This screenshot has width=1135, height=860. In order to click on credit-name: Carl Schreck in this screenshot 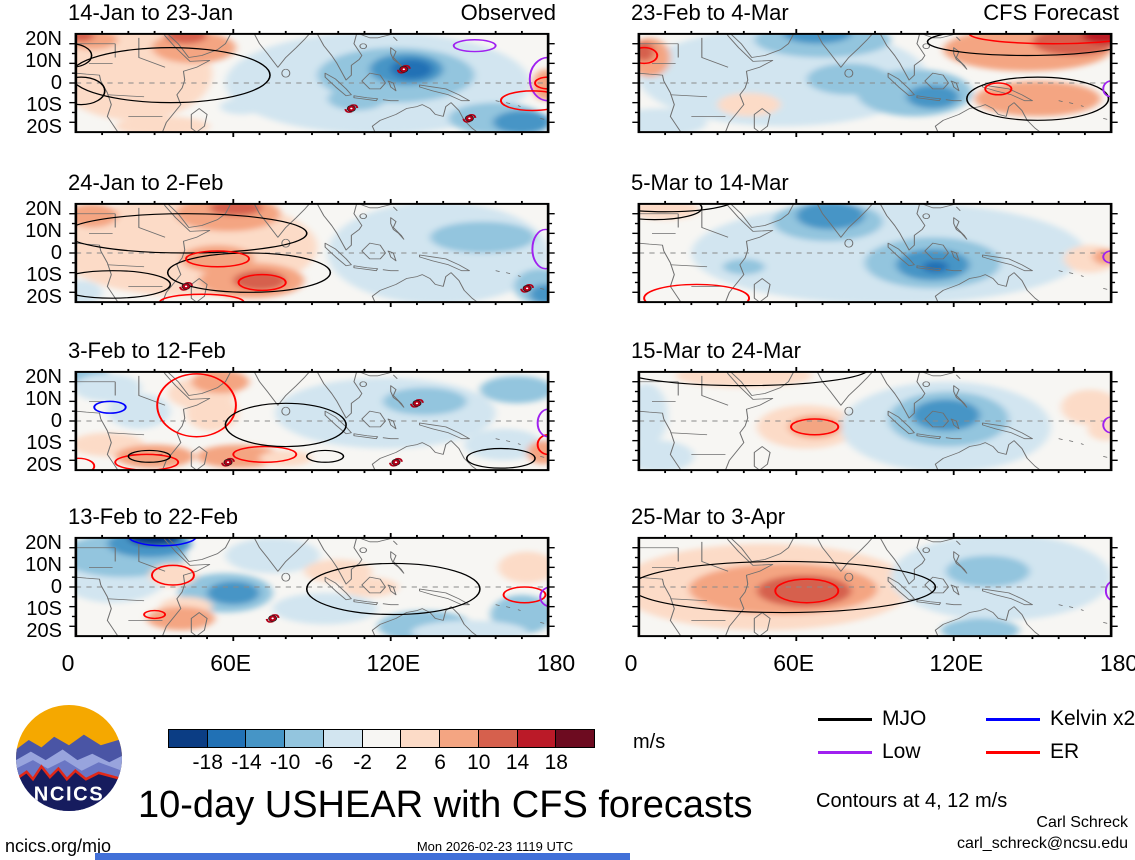, I will do `click(1082, 822)`.